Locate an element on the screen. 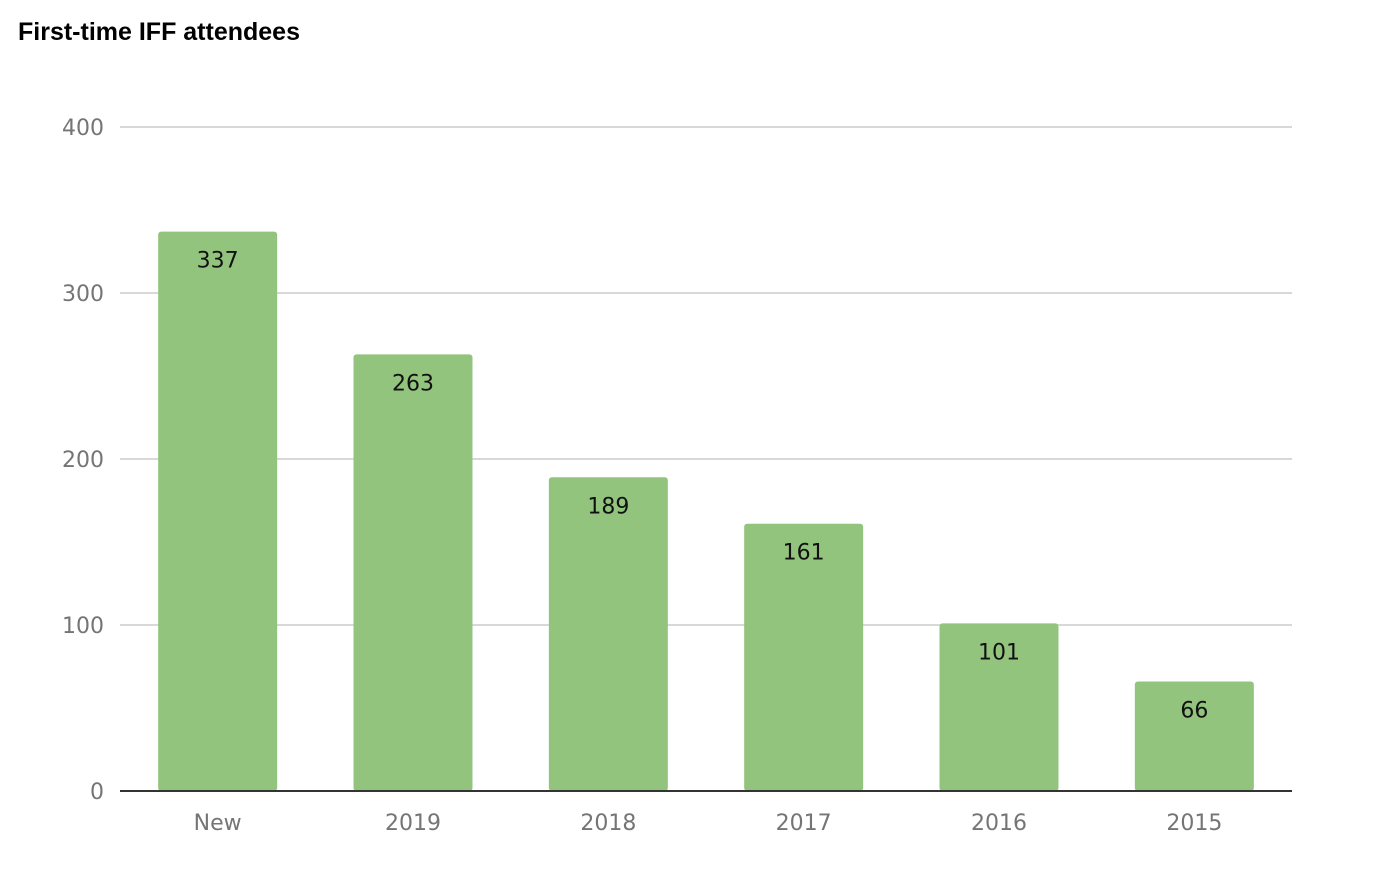 This screenshot has height=870, width=1398. data-label: 161 is located at coordinates (804, 553).